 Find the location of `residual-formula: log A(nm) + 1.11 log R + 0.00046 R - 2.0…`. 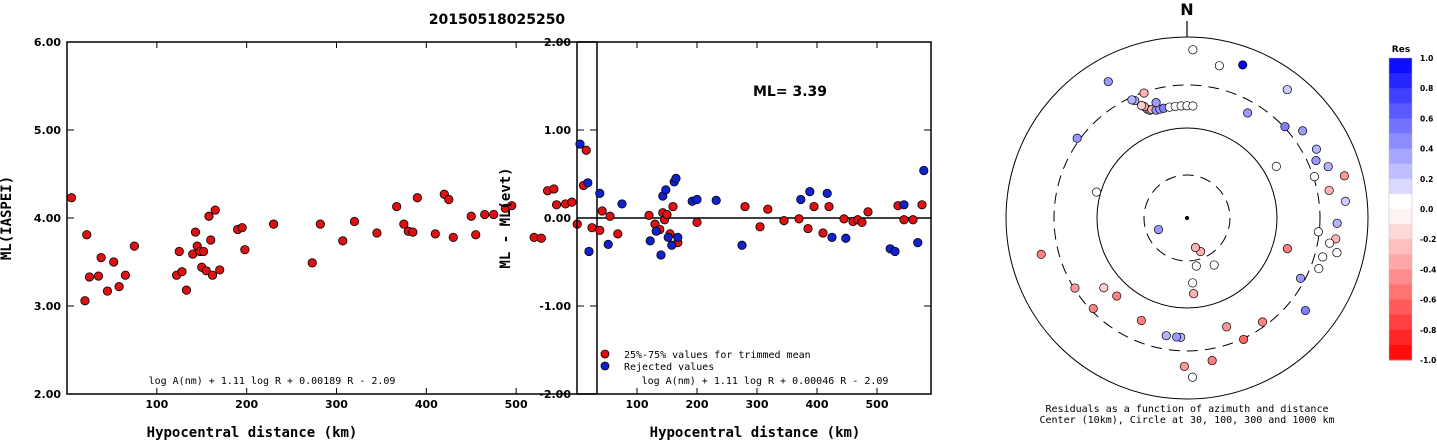

residual-formula: log A(nm) + 1.11 log R + 0.00046 R - 2.0… is located at coordinates (765, 381).